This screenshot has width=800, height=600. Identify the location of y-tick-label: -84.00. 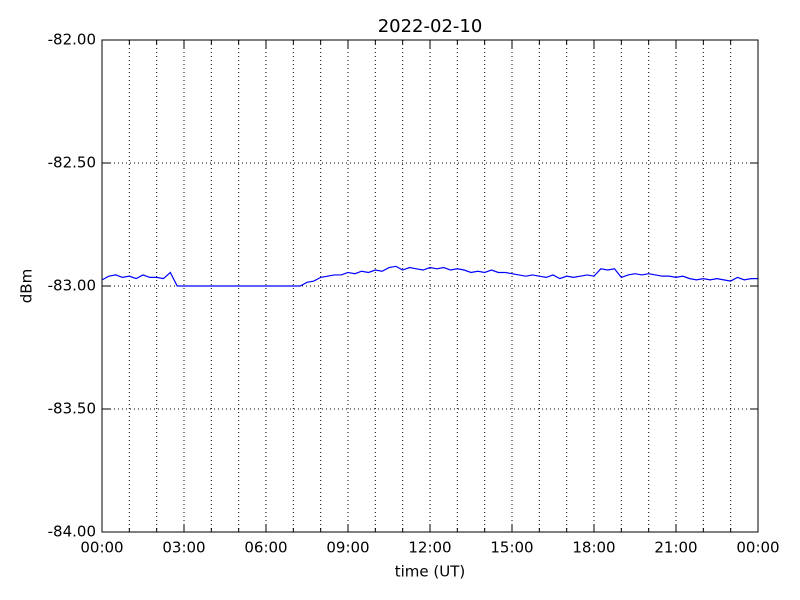
(72, 532).